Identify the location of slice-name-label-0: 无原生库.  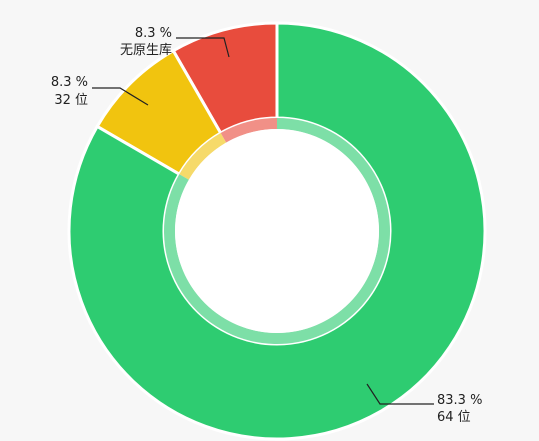
(146, 50).